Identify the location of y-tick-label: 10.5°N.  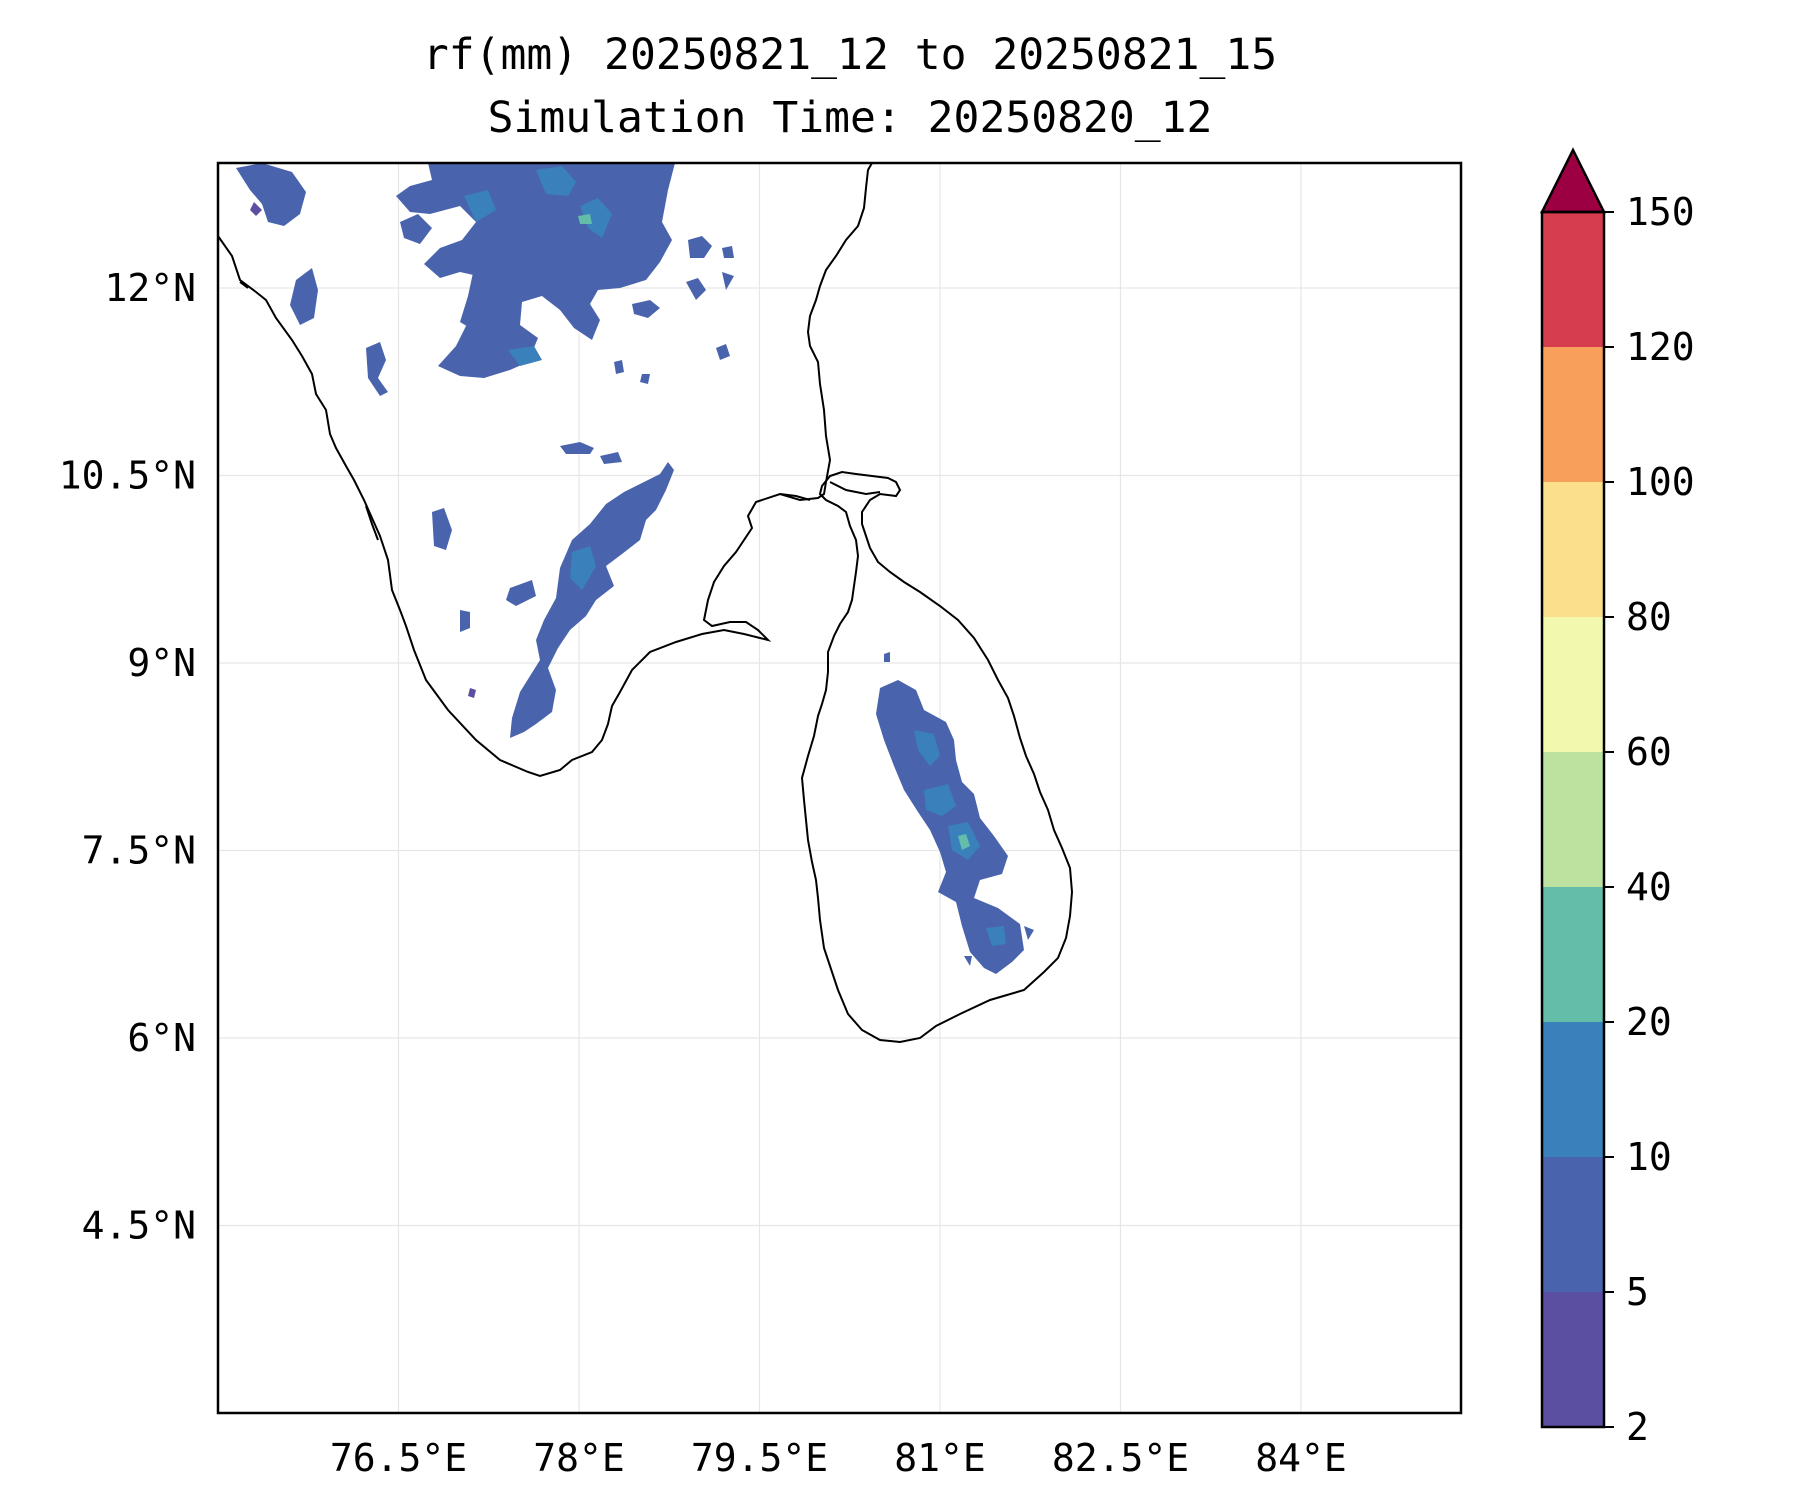
(127, 476).